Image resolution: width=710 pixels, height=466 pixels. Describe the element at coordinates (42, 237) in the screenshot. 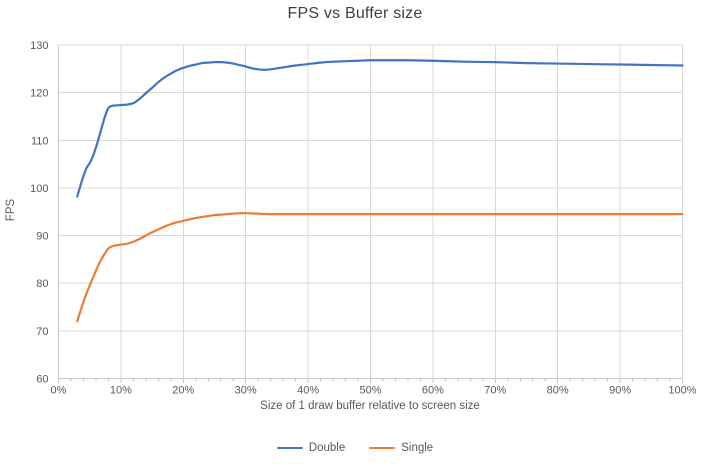

I see `y-tick-label: 90` at that location.